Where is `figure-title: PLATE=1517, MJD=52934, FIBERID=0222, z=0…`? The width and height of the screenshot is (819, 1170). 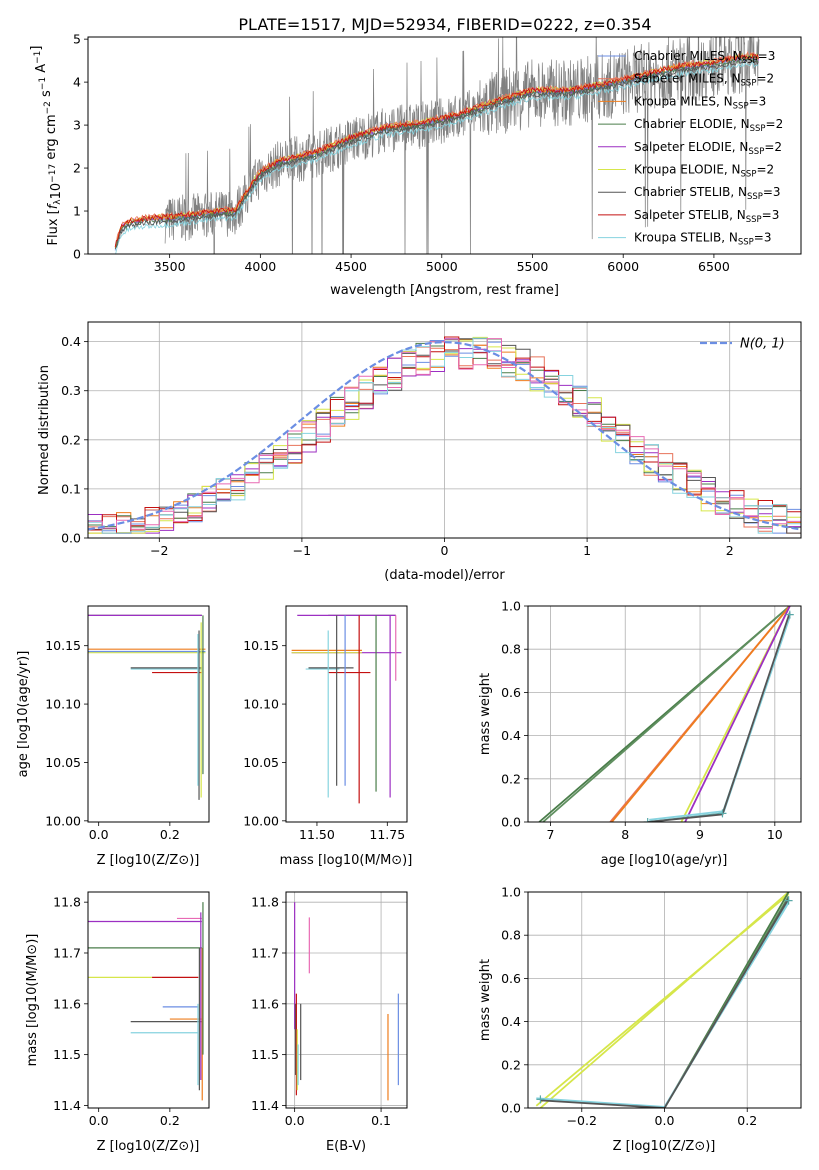 figure-title: PLATE=1517, MJD=52934, FIBERID=0222, z=0… is located at coordinates (444, 24).